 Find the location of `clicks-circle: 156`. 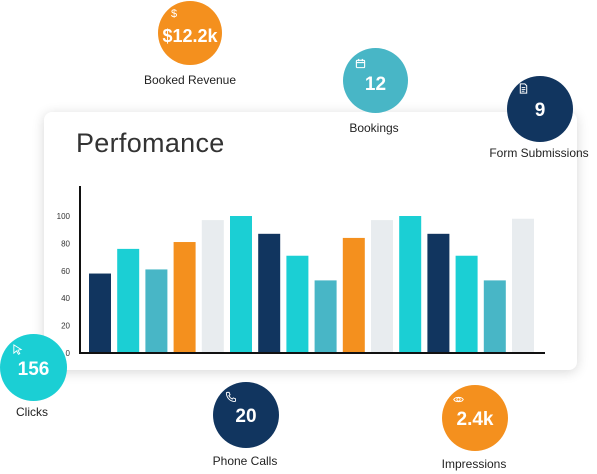

clicks-circle: 156 is located at coordinates (33, 367).